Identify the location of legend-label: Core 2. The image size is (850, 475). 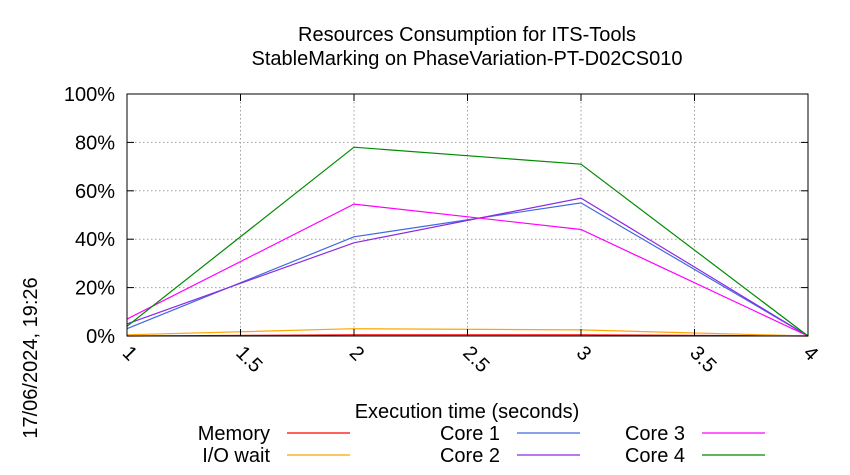
(470, 456).